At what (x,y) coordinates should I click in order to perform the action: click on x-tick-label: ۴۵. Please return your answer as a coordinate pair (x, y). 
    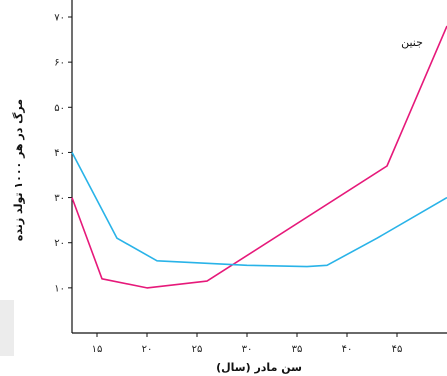
    Looking at the image, I should click on (397, 349).